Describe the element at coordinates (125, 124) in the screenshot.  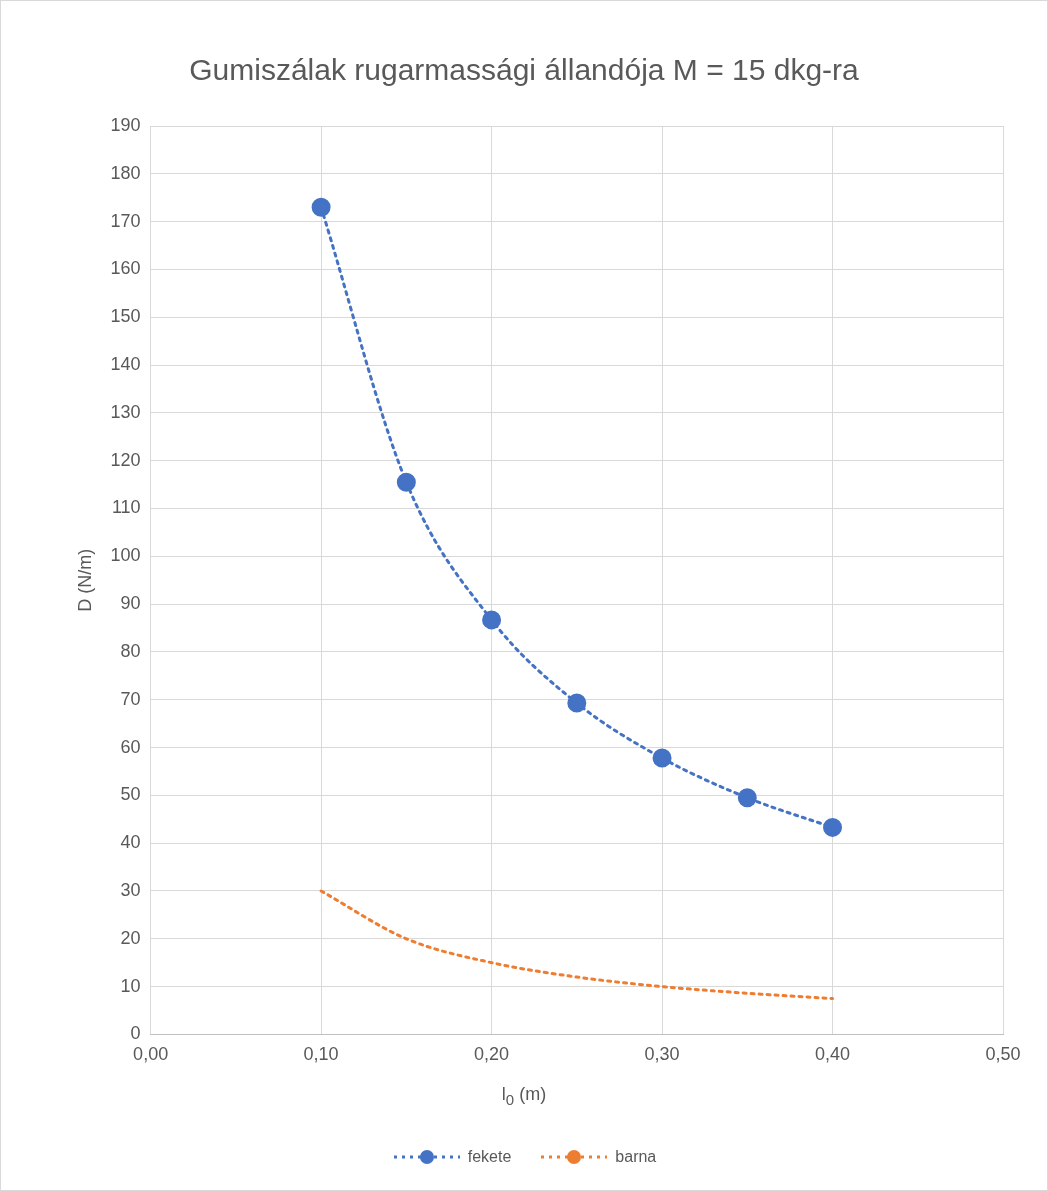
I see `y-tick-label: 190` at that location.